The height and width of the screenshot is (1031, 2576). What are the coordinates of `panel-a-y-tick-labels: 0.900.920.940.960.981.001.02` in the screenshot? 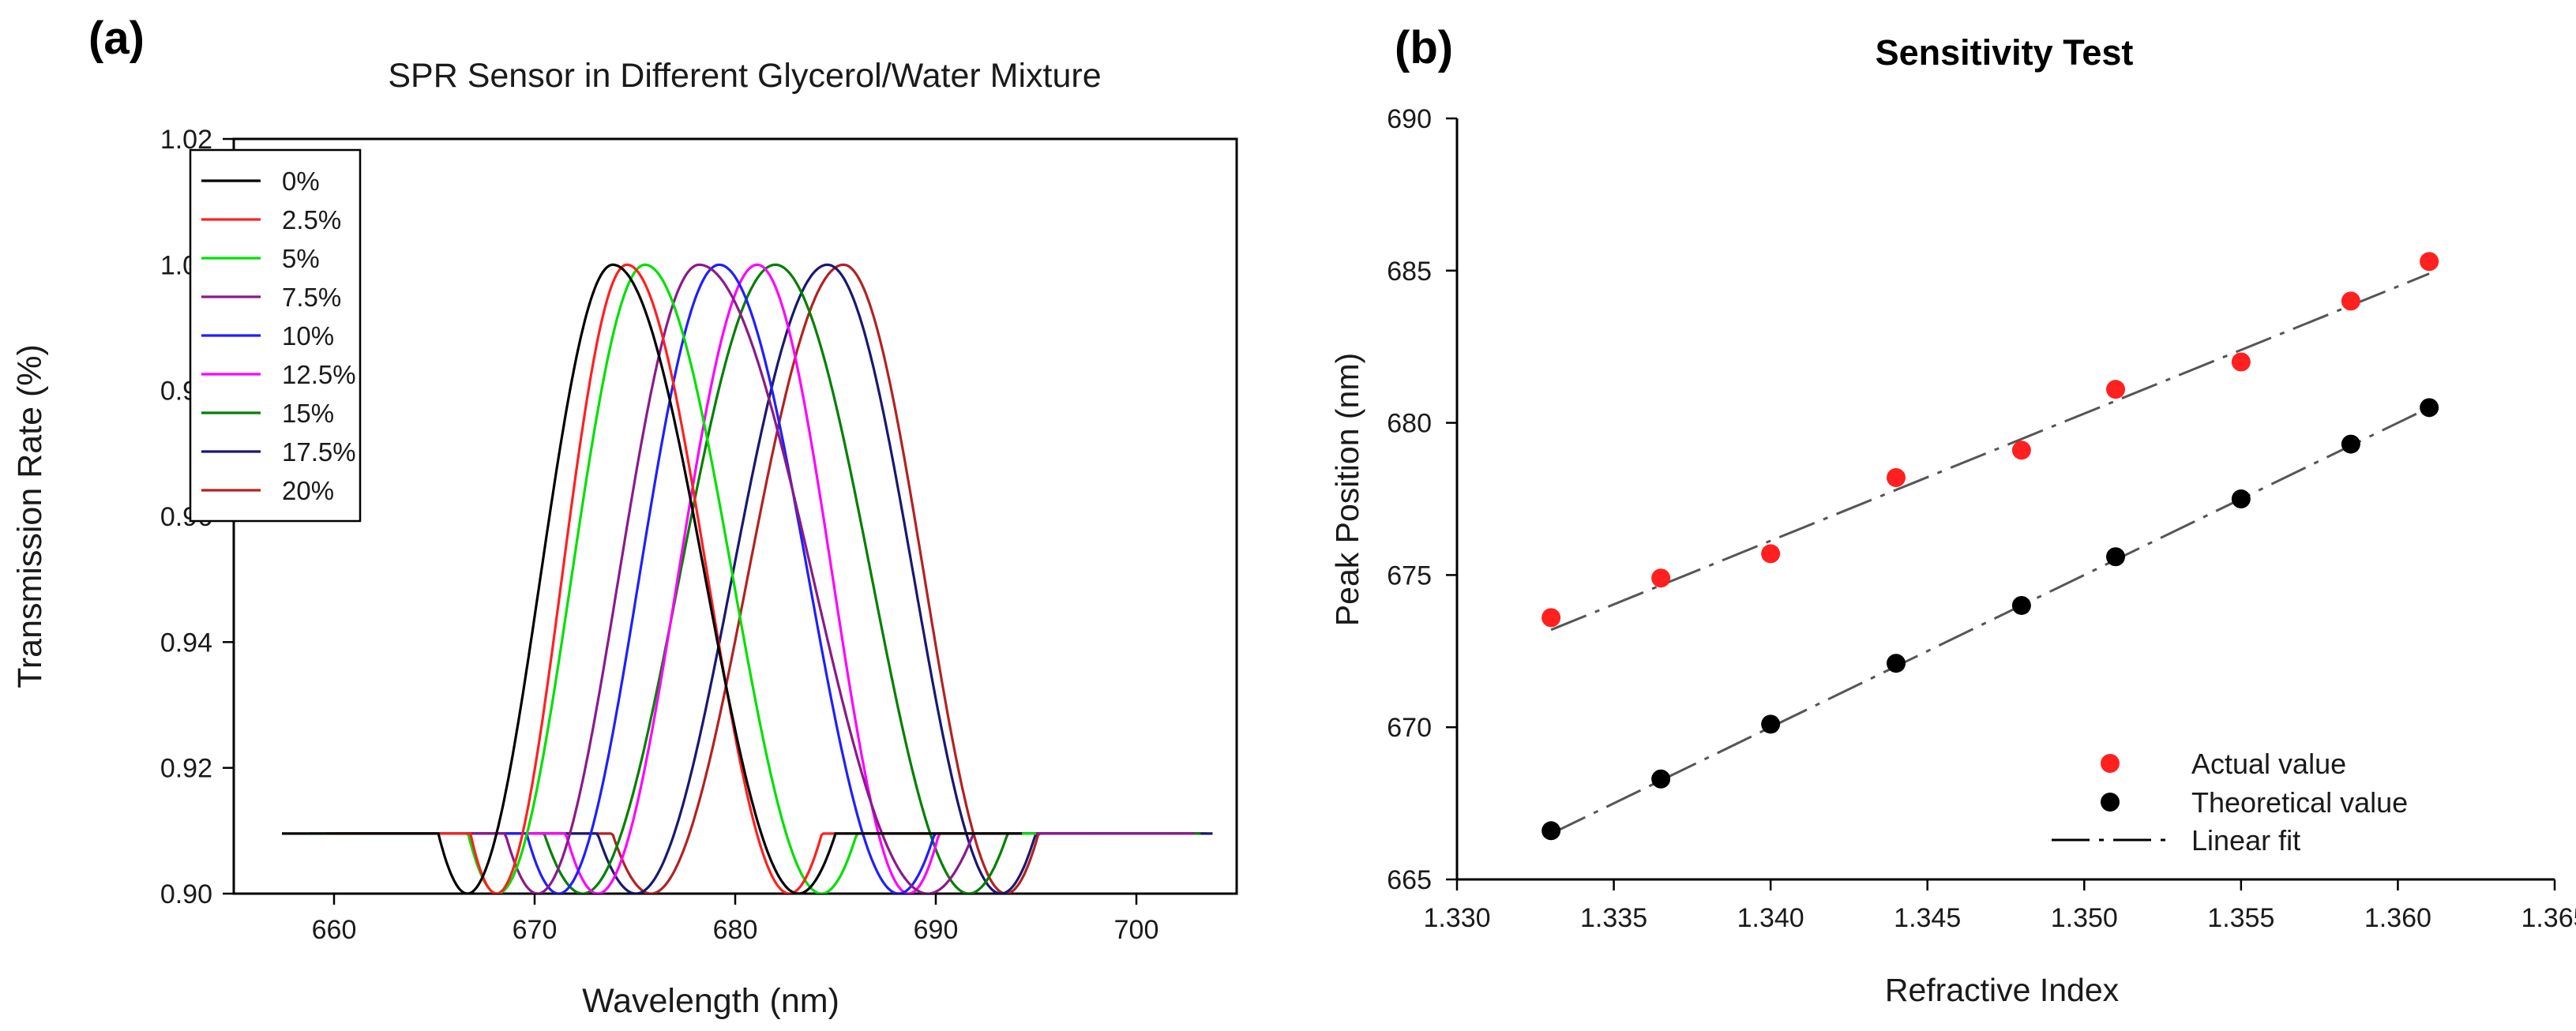 It's located at (186, 517).